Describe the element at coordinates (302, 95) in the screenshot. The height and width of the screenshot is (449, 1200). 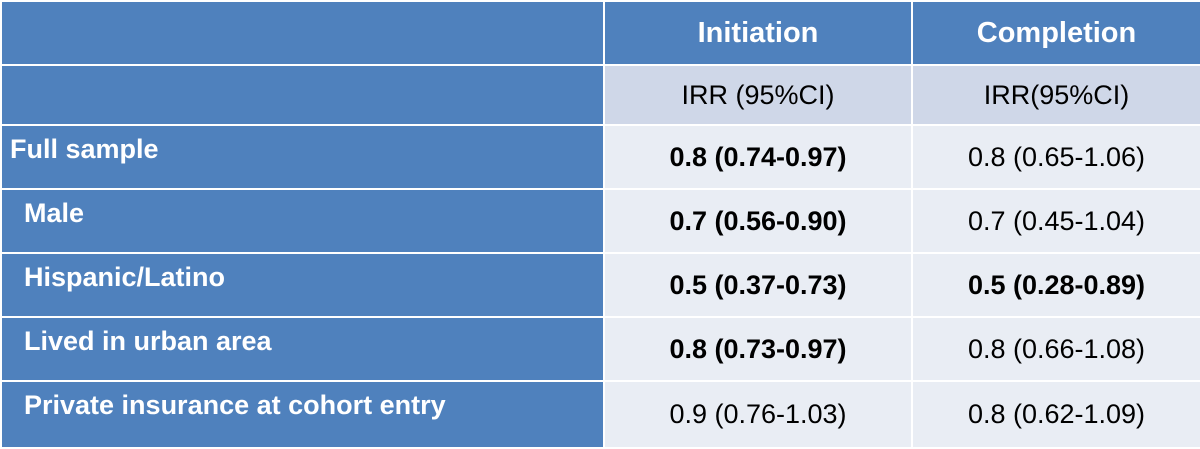
I see `subheader-corner-cell` at that location.